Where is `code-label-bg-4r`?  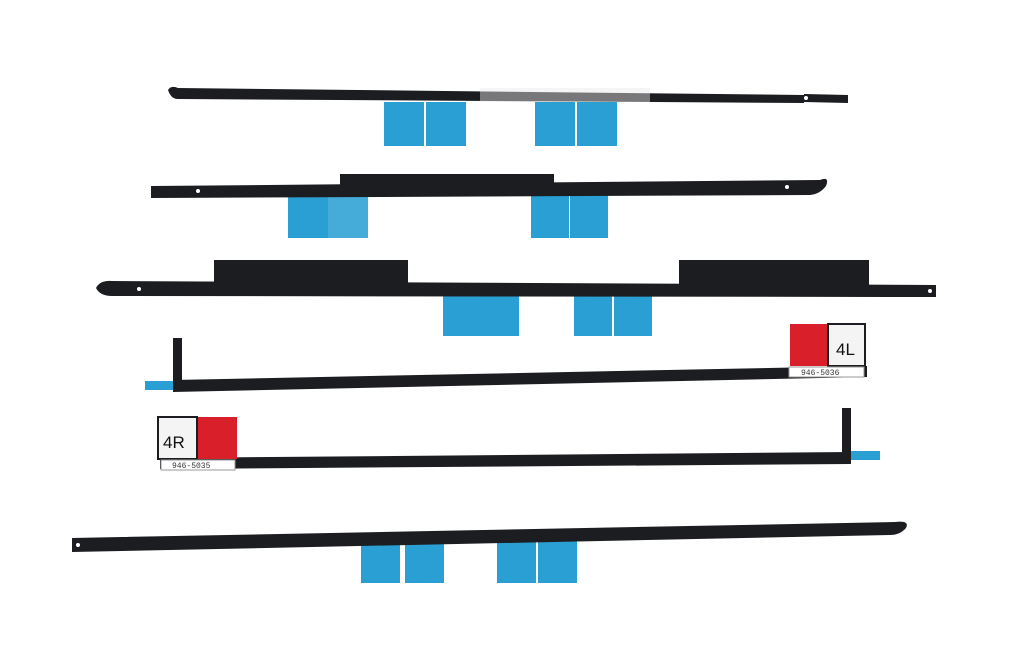 code-label-bg-4r is located at coordinates (198, 465).